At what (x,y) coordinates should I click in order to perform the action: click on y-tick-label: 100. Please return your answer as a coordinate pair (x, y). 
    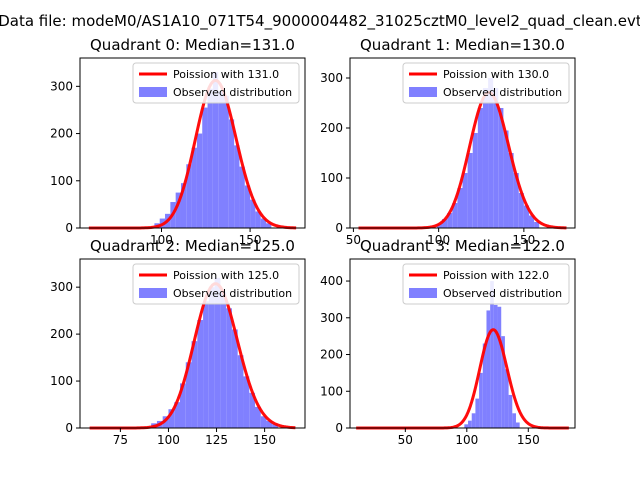
    Looking at the image, I should click on (61, 181).